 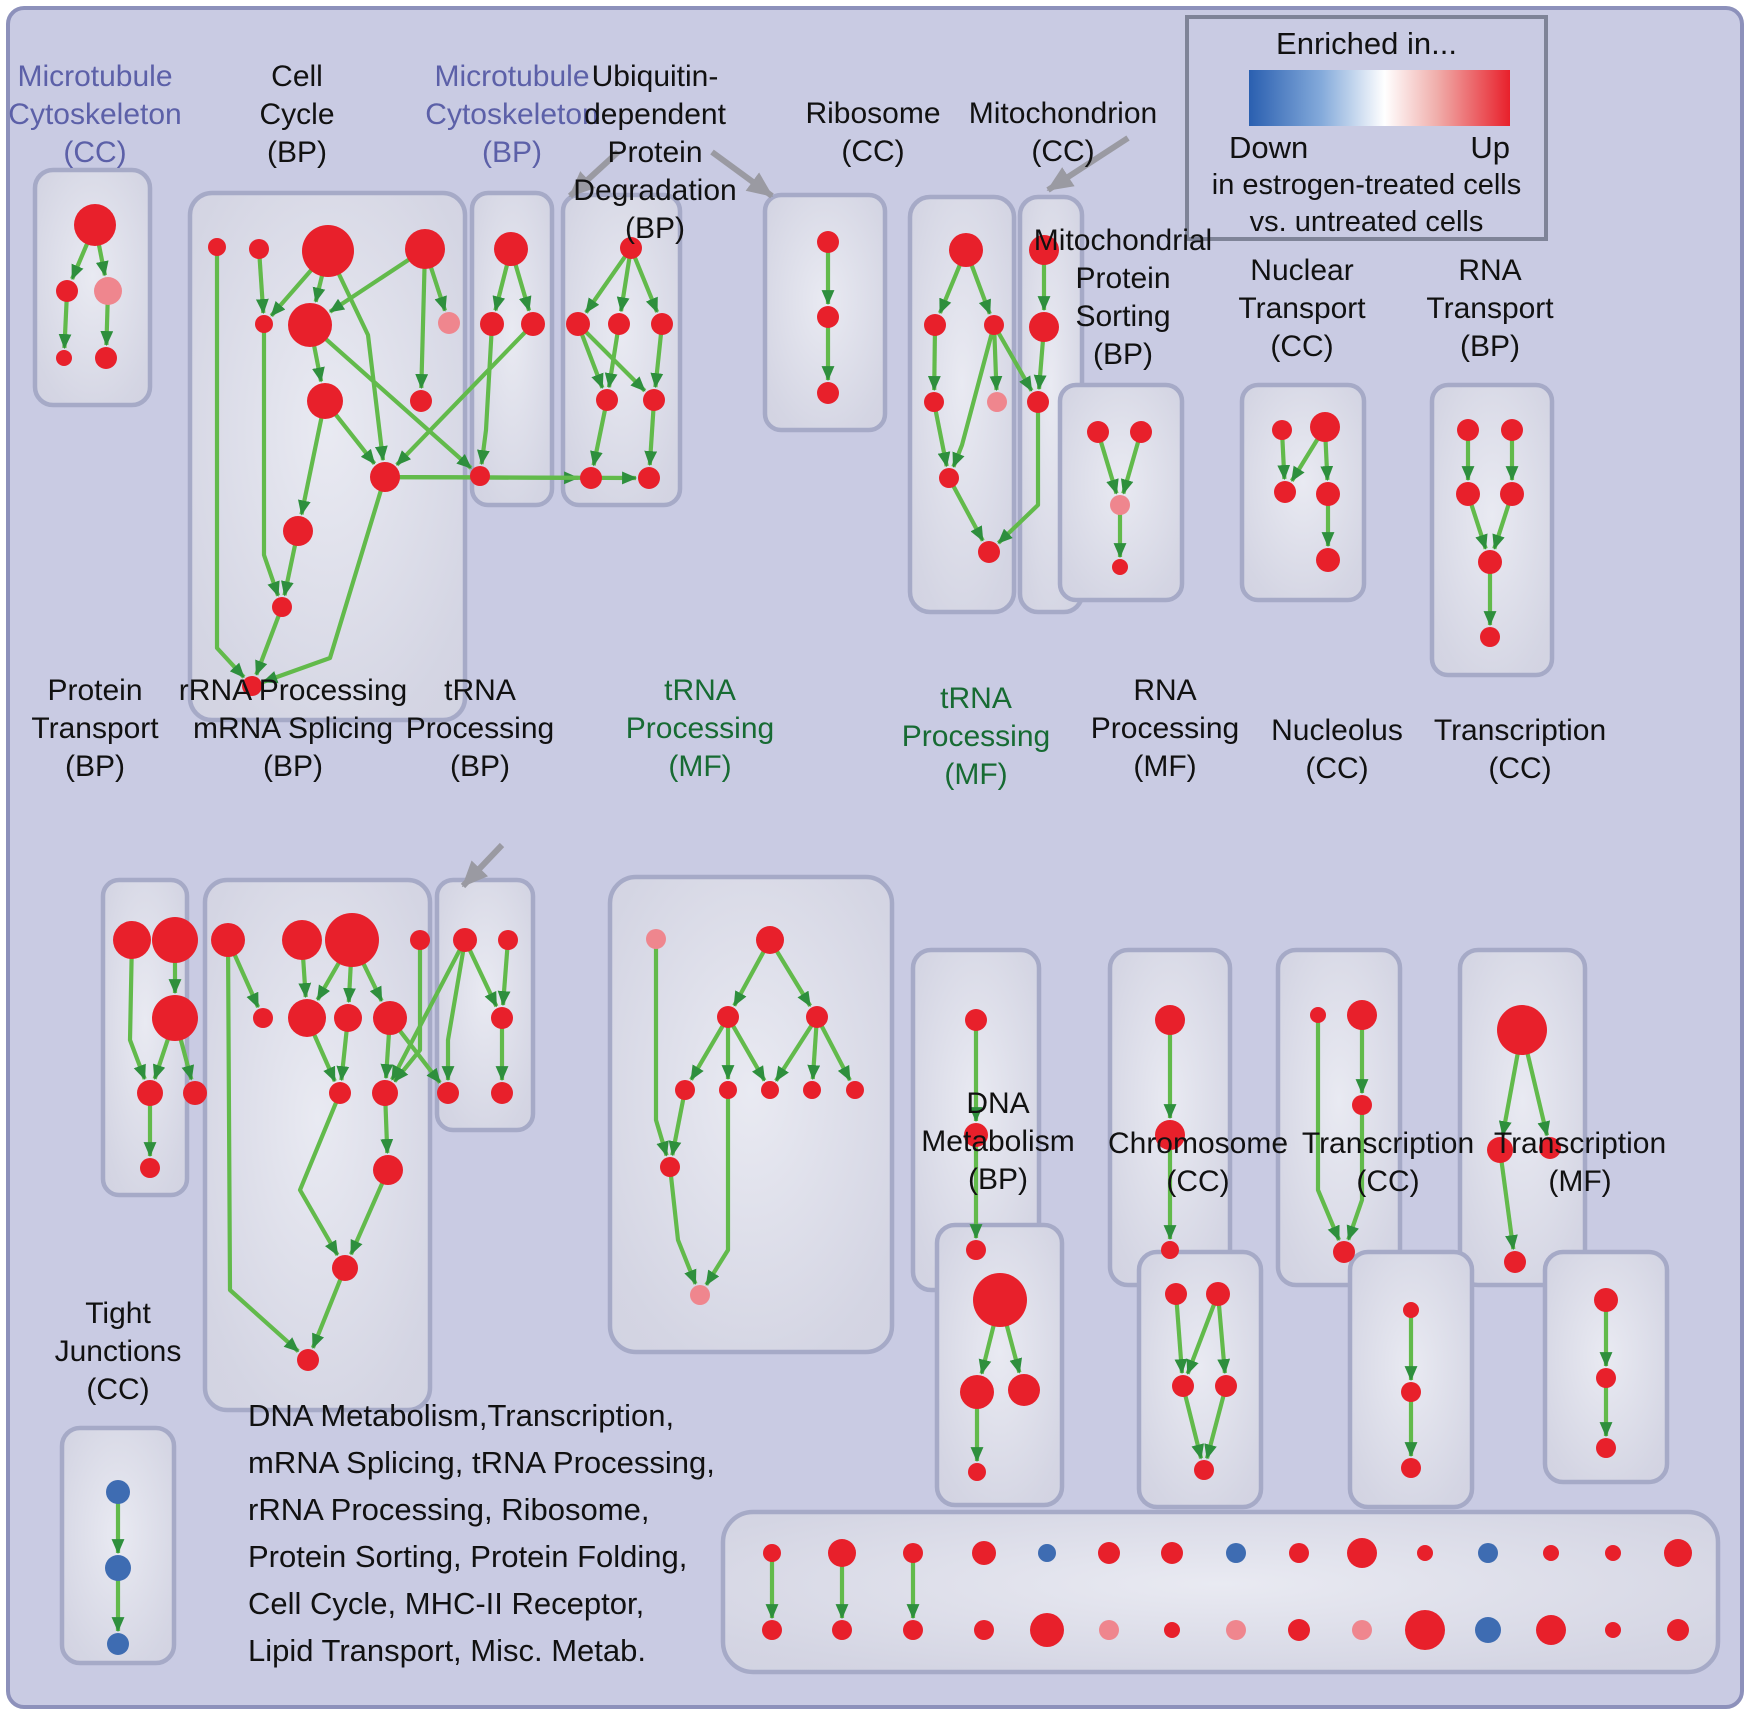 I want to click on go-node-c5, so click(x=264, y=324).